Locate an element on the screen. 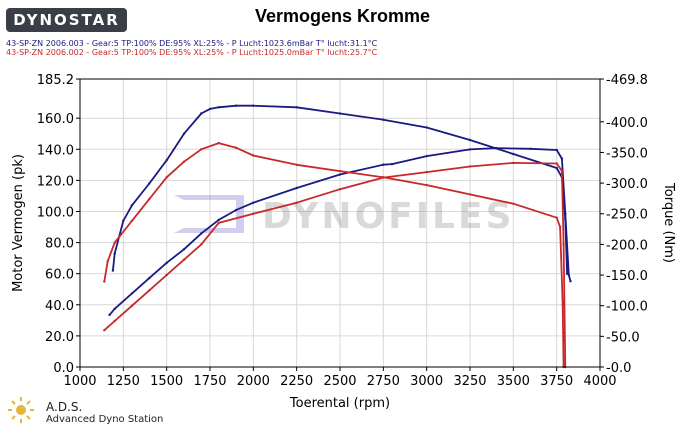 The width and height of the screenshot is (685, 428). y-right-tick-label: -250.0 is located at coordinates (627, 215).